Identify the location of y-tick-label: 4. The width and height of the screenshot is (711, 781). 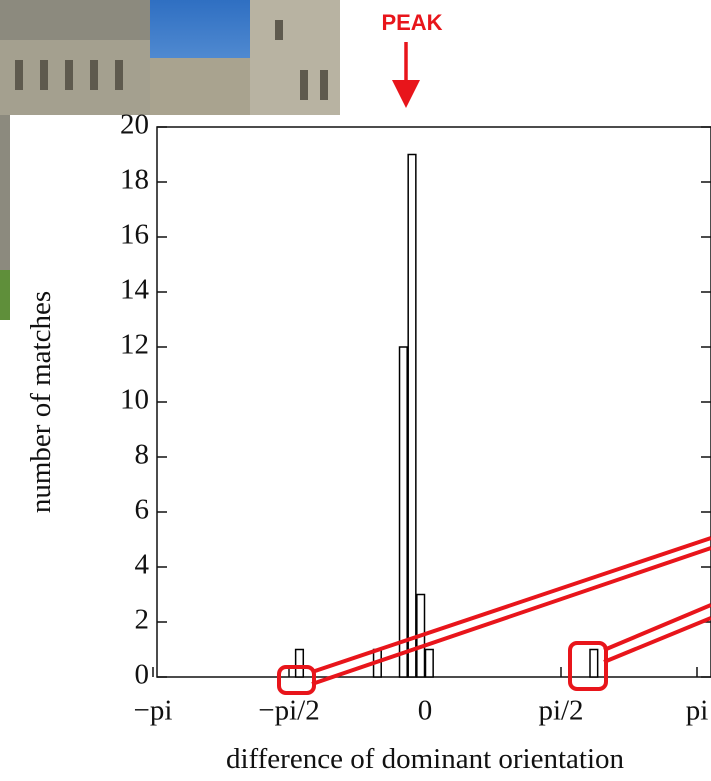
(142, 565).